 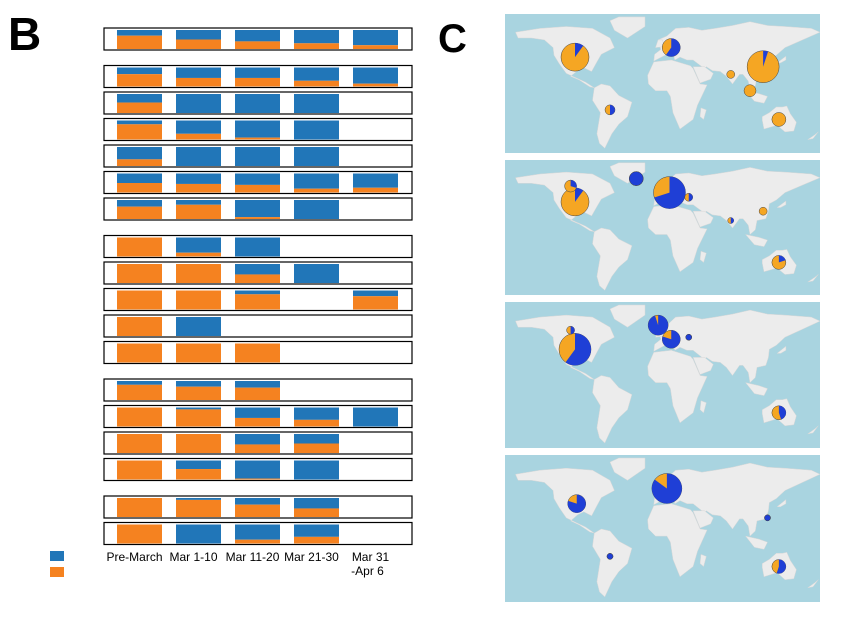 What do you see at coordinates (311, 557) in the screenshot?
I see `column-label: Mar 21-30` at bounding box center [311, 557].